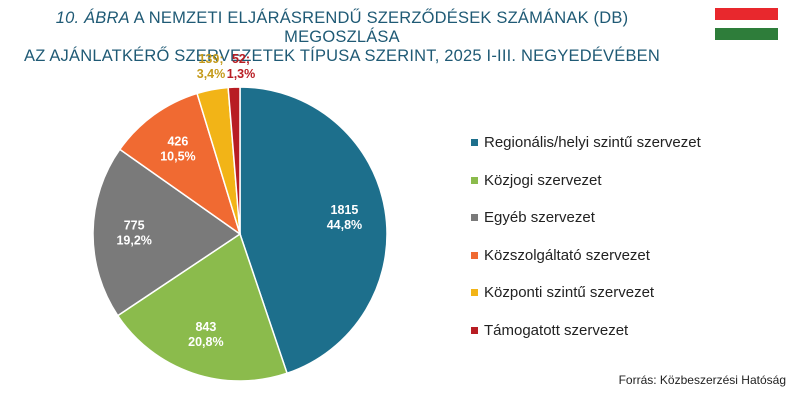 This screenshot has width=800, height=403. Describe the element at coordinates (474, 218) in the screenshot. I see `legend-swatch-egyeb` at that location.